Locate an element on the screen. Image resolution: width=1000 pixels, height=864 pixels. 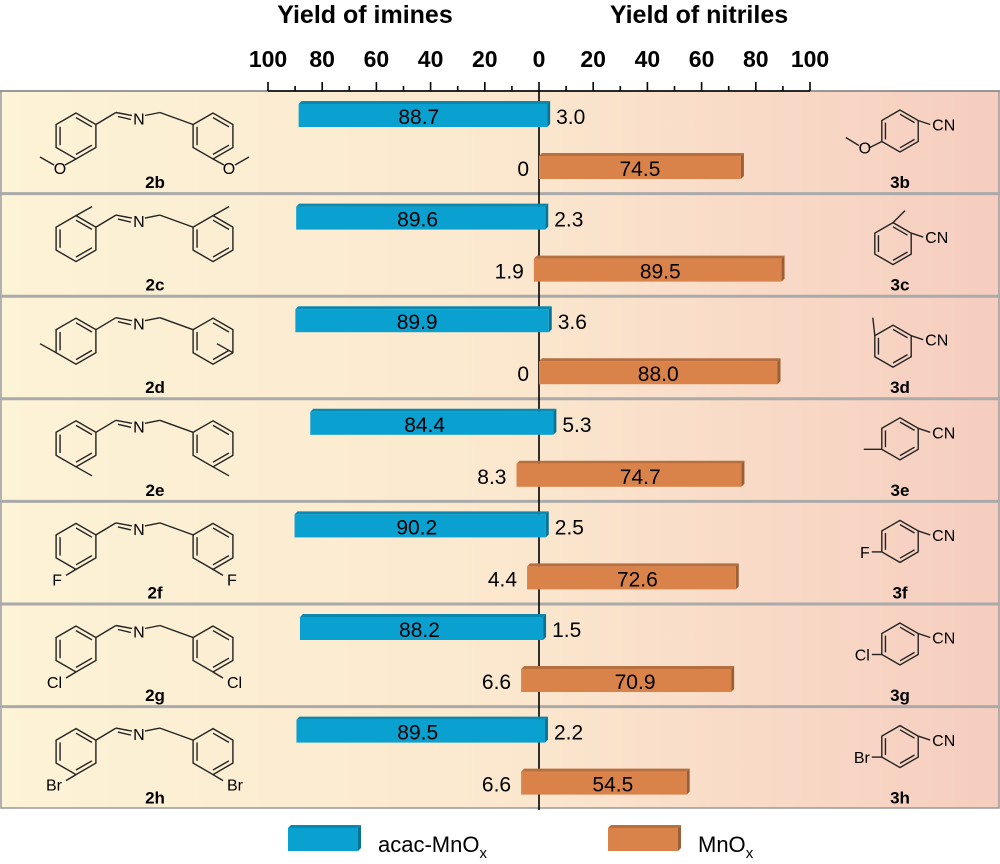
nitrile-yield-label: 54.5 is located at coordinates (612, 785).